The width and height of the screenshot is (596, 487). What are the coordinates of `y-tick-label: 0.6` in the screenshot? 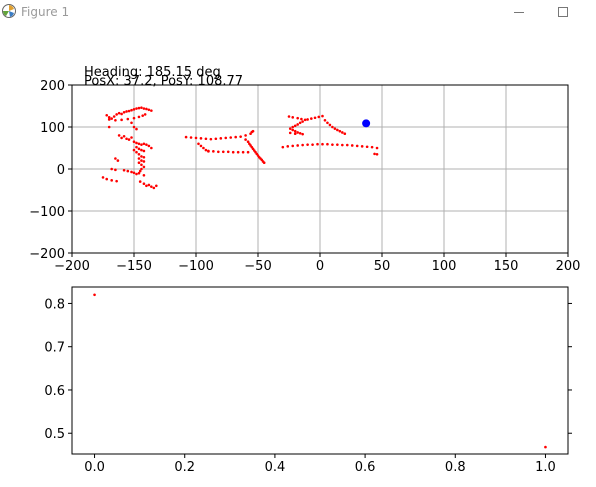 It's located at (54, 391).